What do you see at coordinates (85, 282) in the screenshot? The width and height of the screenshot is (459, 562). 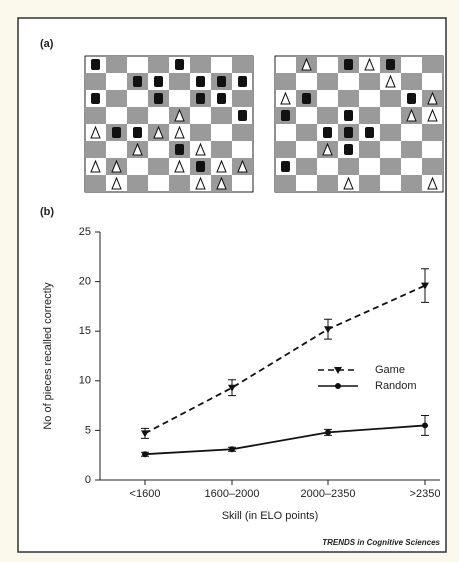 I see `y-tick-label: 20` at bounding box center [85, 282].